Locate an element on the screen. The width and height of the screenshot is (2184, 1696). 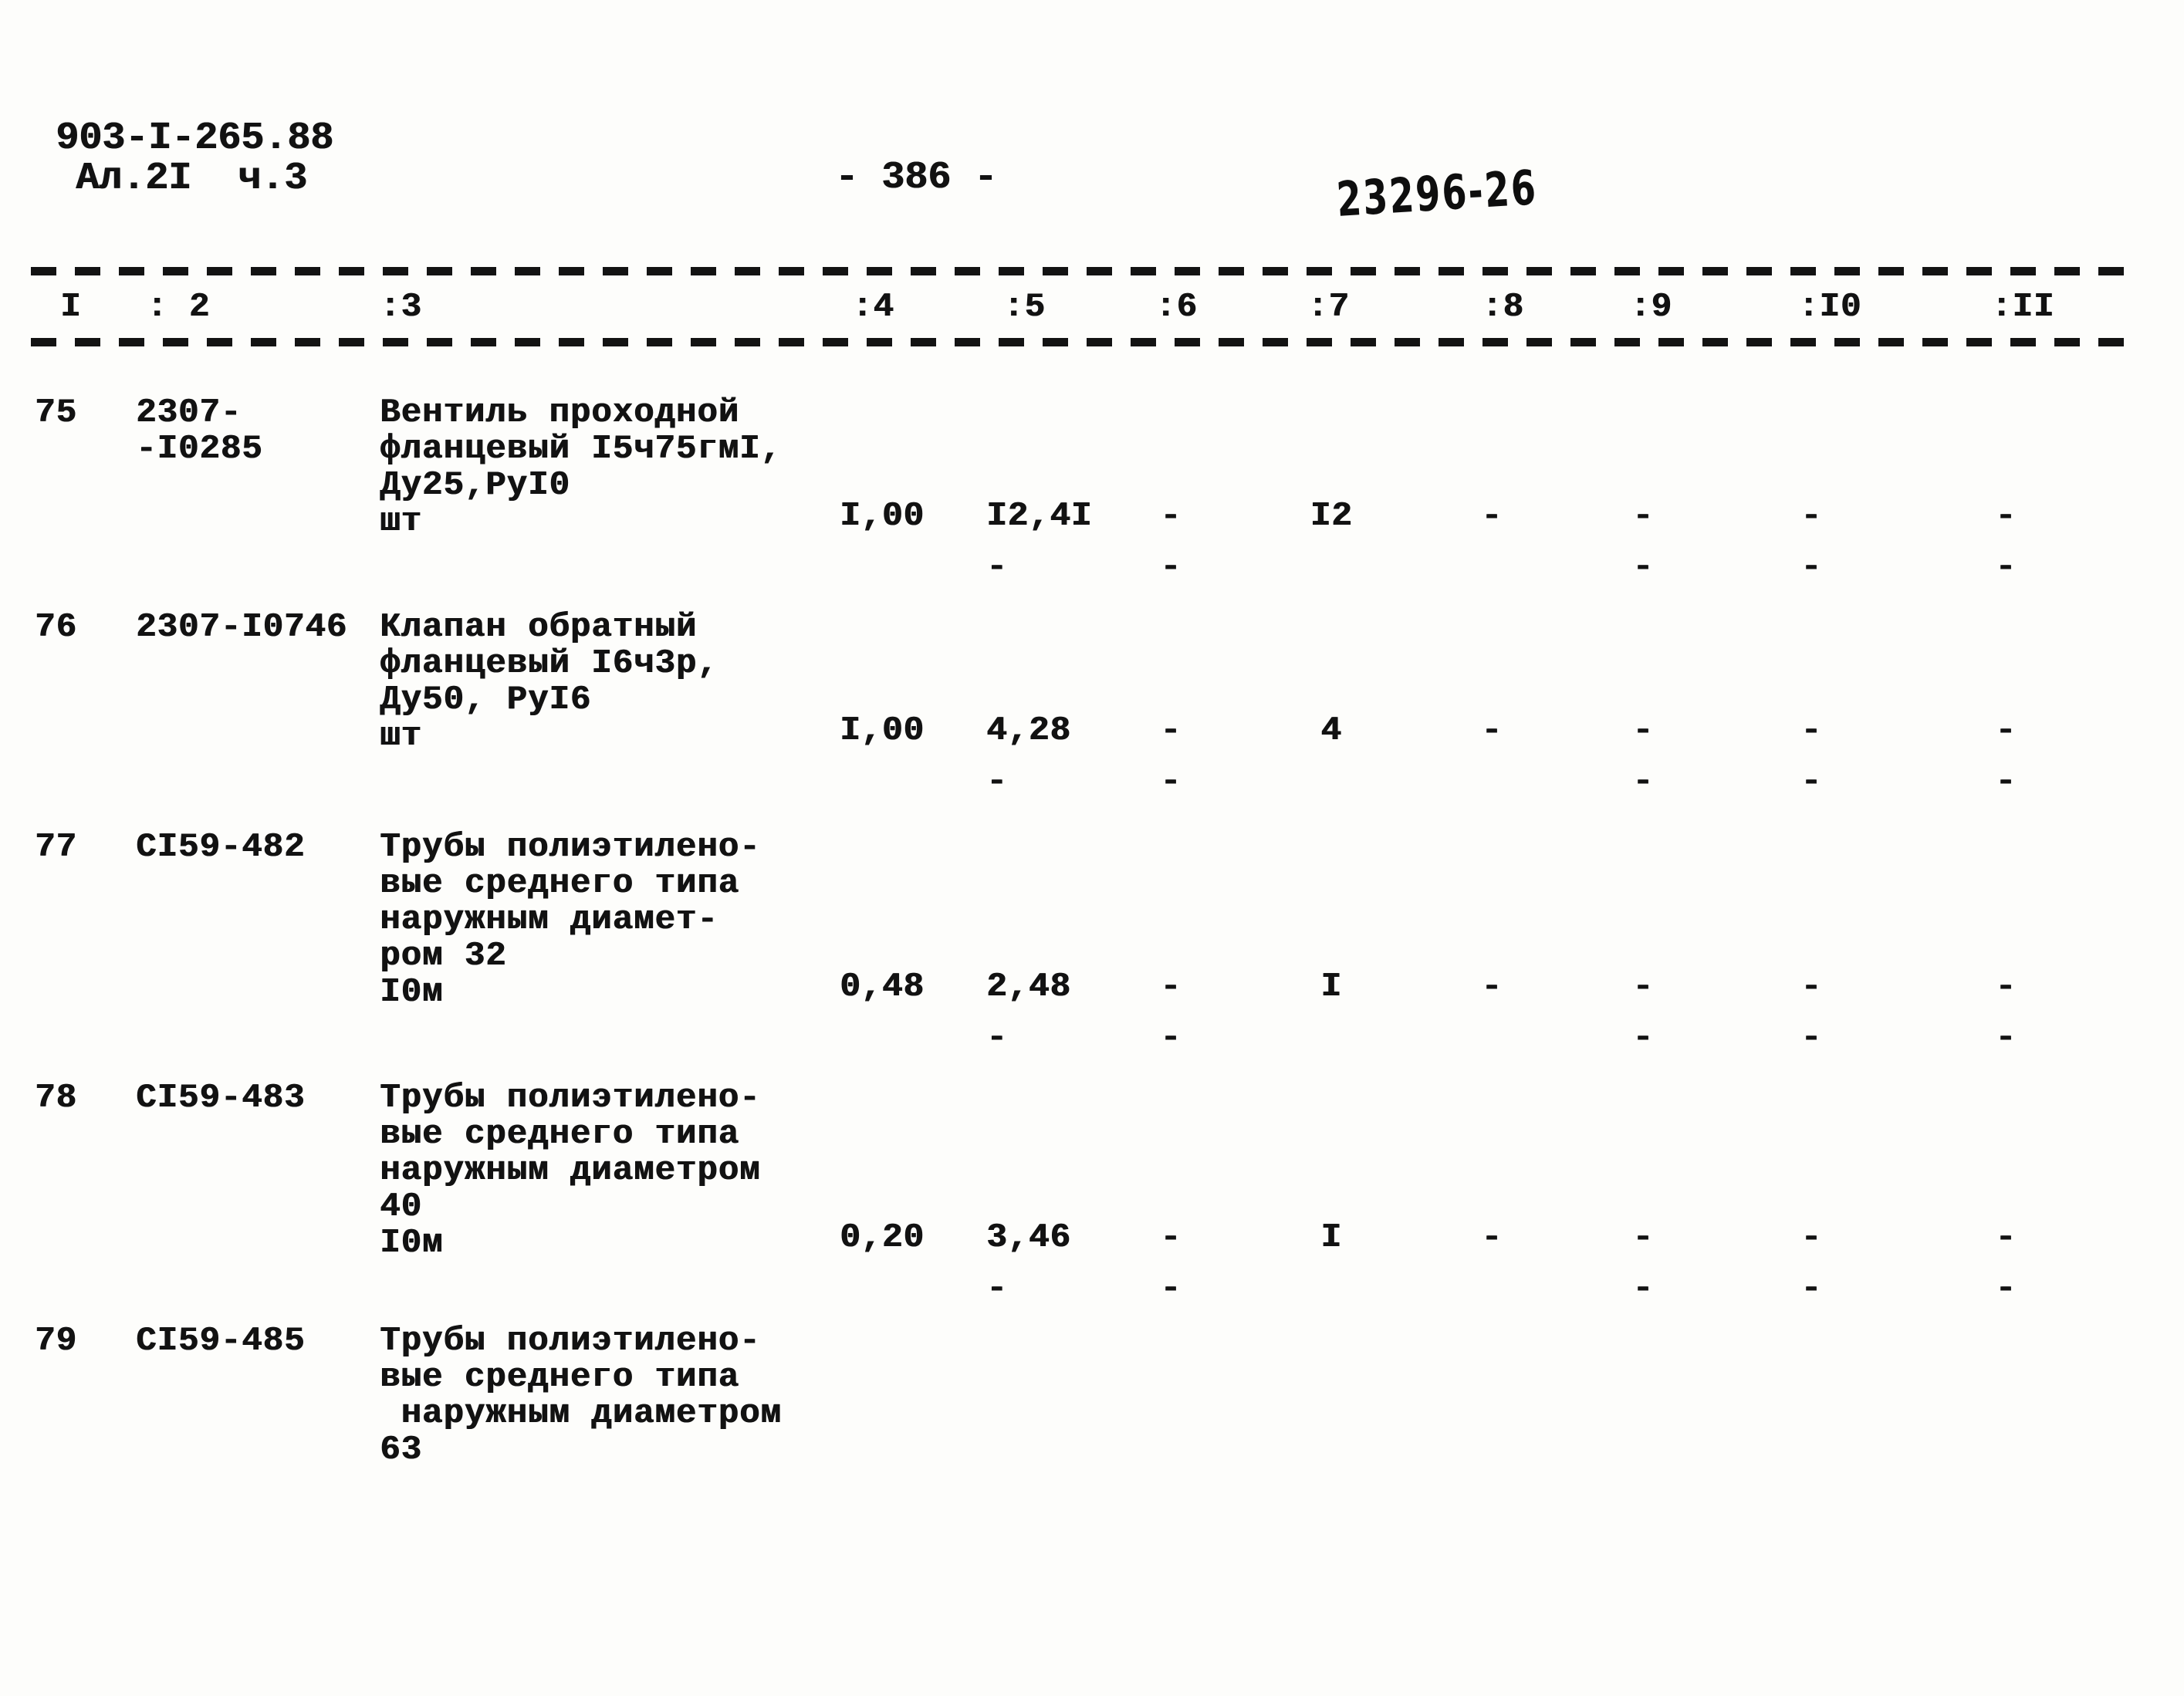
item-description-line: Ду50, РуI6 is located at coordinates (486, 700).